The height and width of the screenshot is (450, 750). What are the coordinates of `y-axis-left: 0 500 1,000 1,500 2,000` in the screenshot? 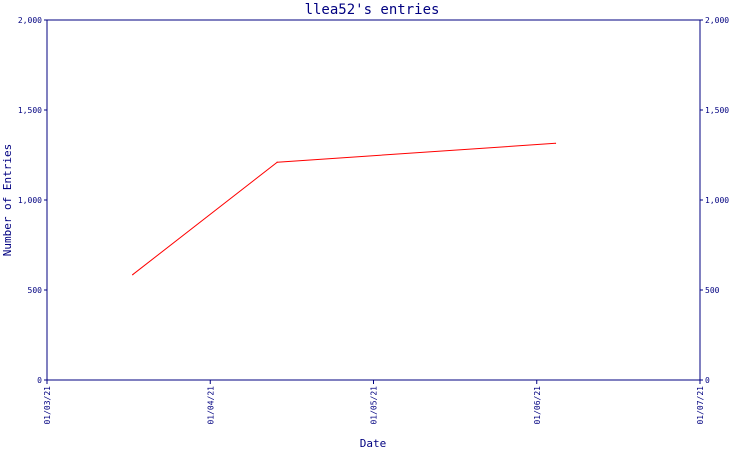 It's located at (32, 200).